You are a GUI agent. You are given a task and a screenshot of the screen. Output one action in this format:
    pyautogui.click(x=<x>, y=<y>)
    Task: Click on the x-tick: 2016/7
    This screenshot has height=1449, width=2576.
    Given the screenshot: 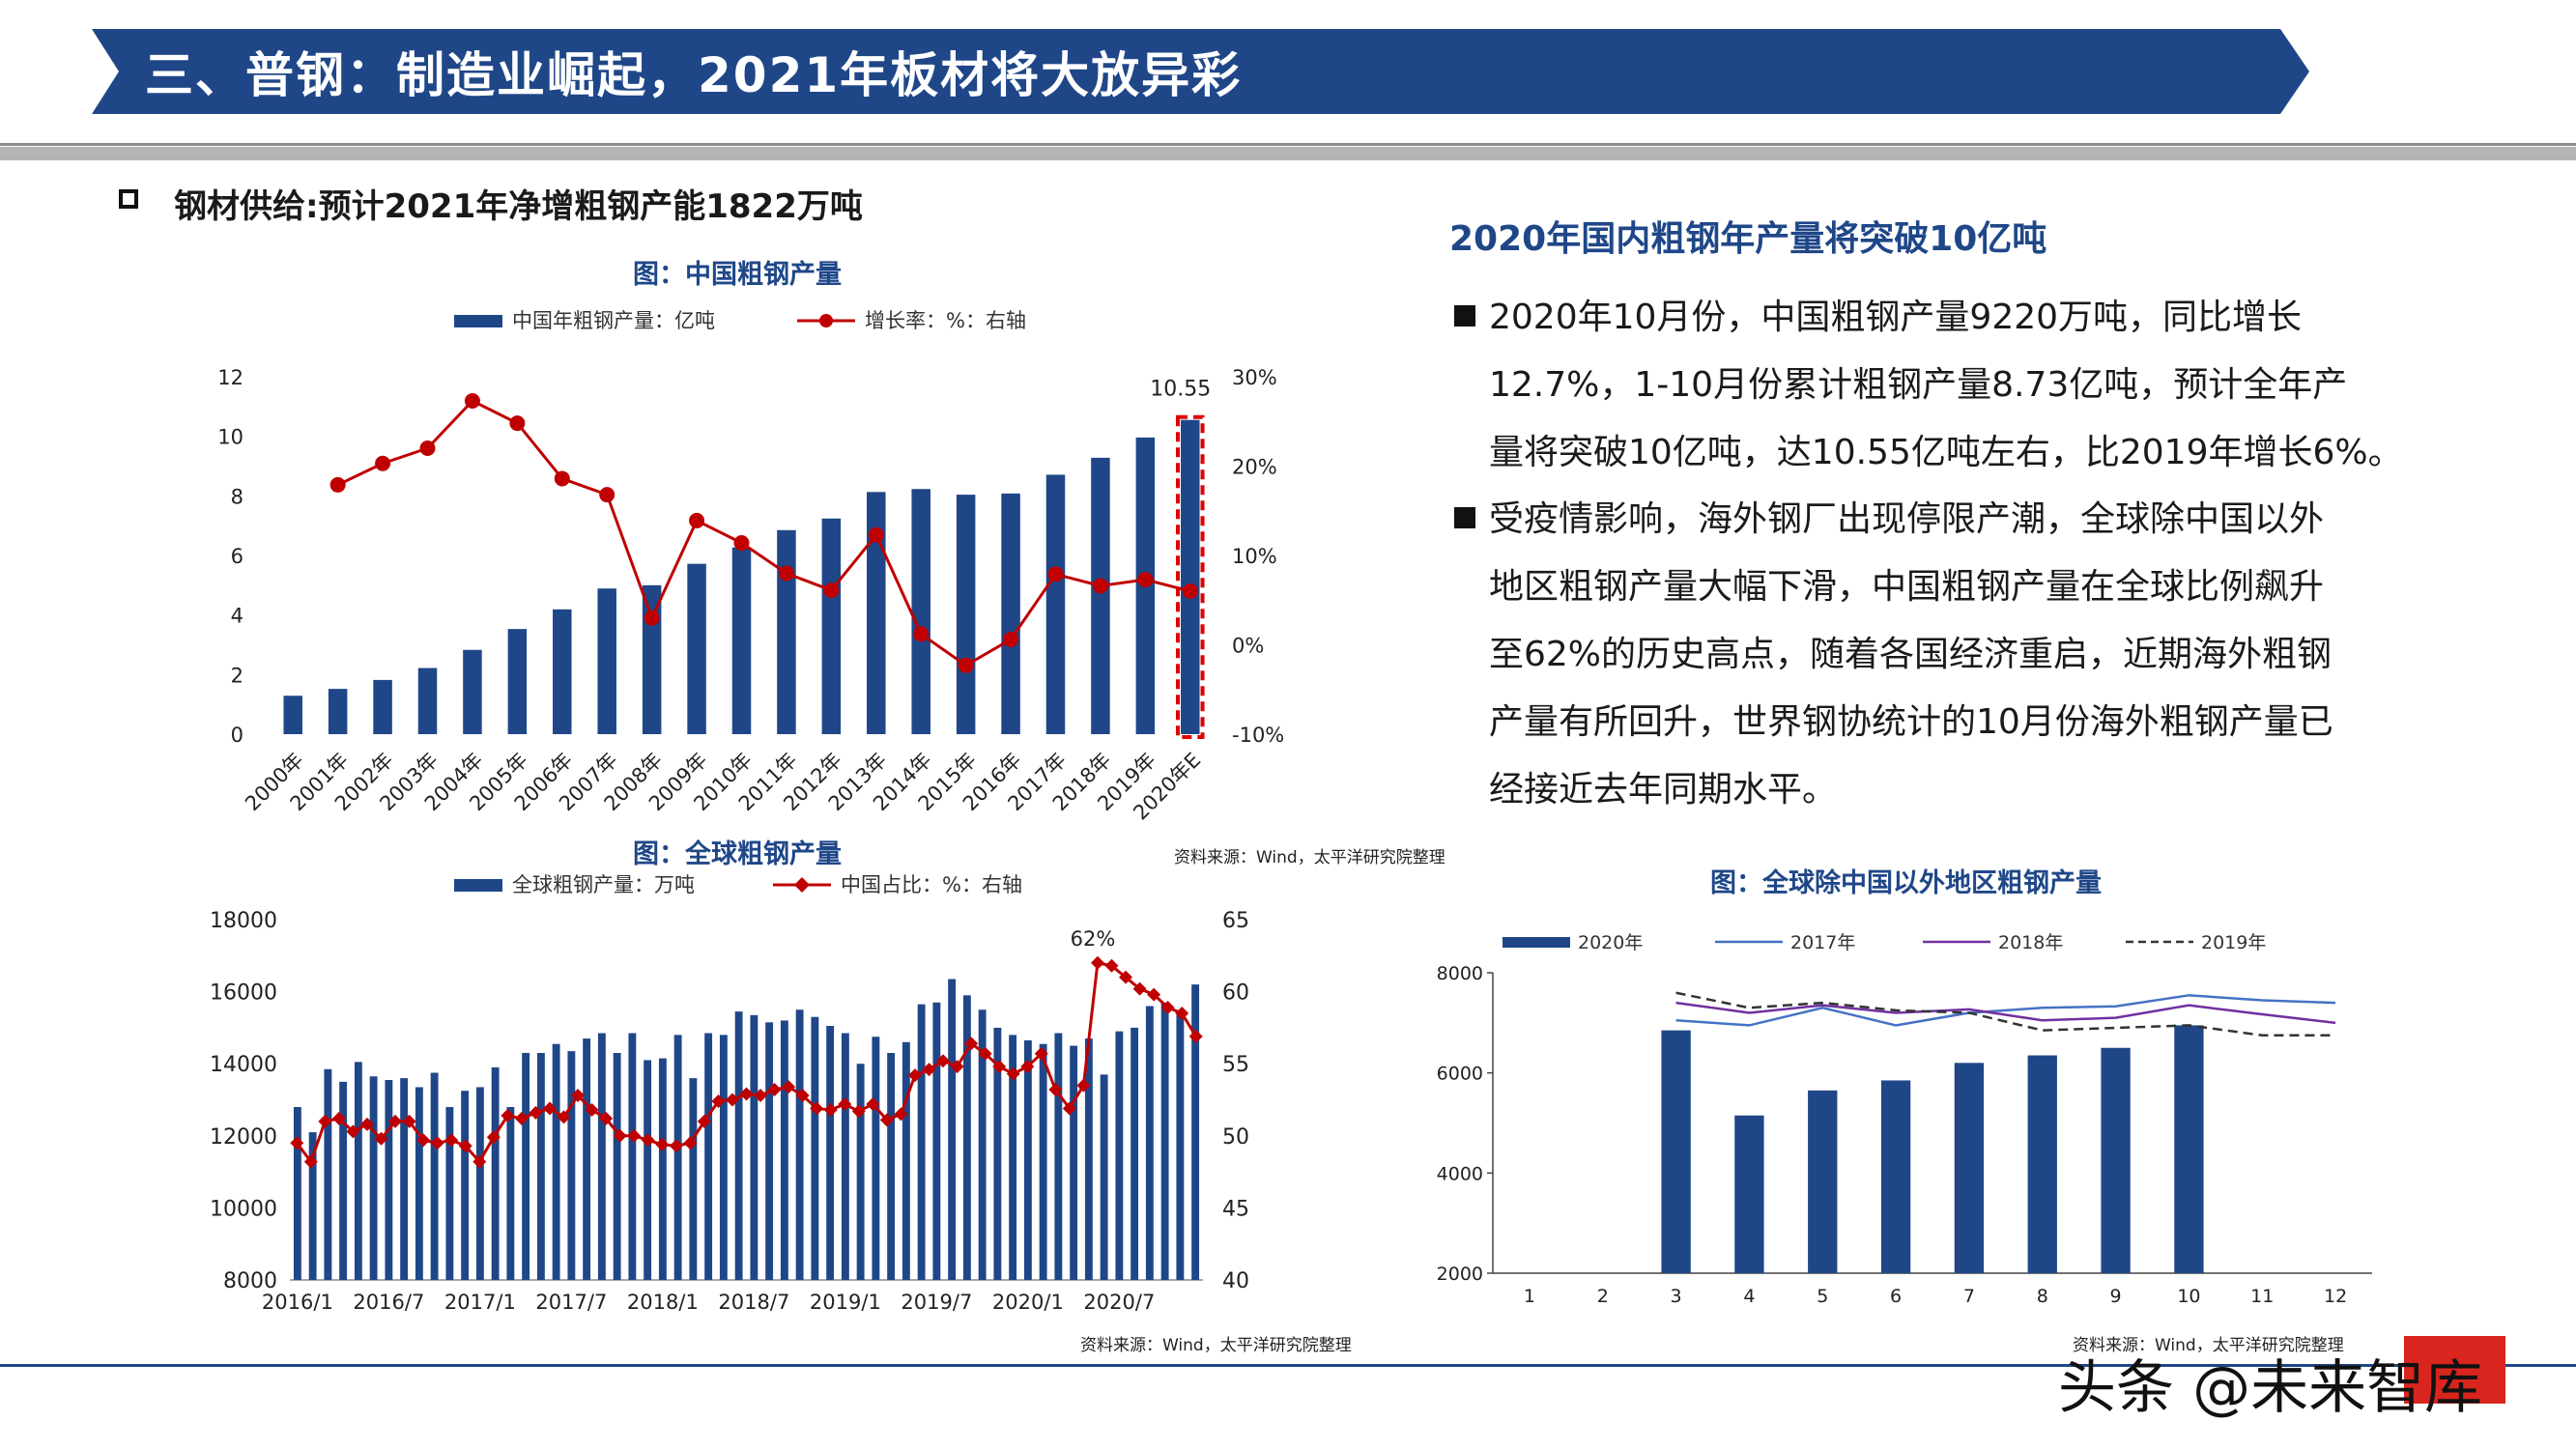 What is the action you would take?
    pyautogui.click(x=389, y=1302)
    